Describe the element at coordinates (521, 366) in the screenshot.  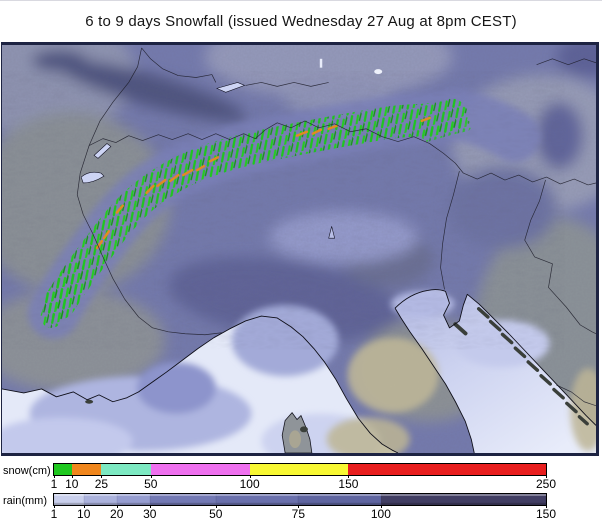
I see `islands-croatian` at that location.